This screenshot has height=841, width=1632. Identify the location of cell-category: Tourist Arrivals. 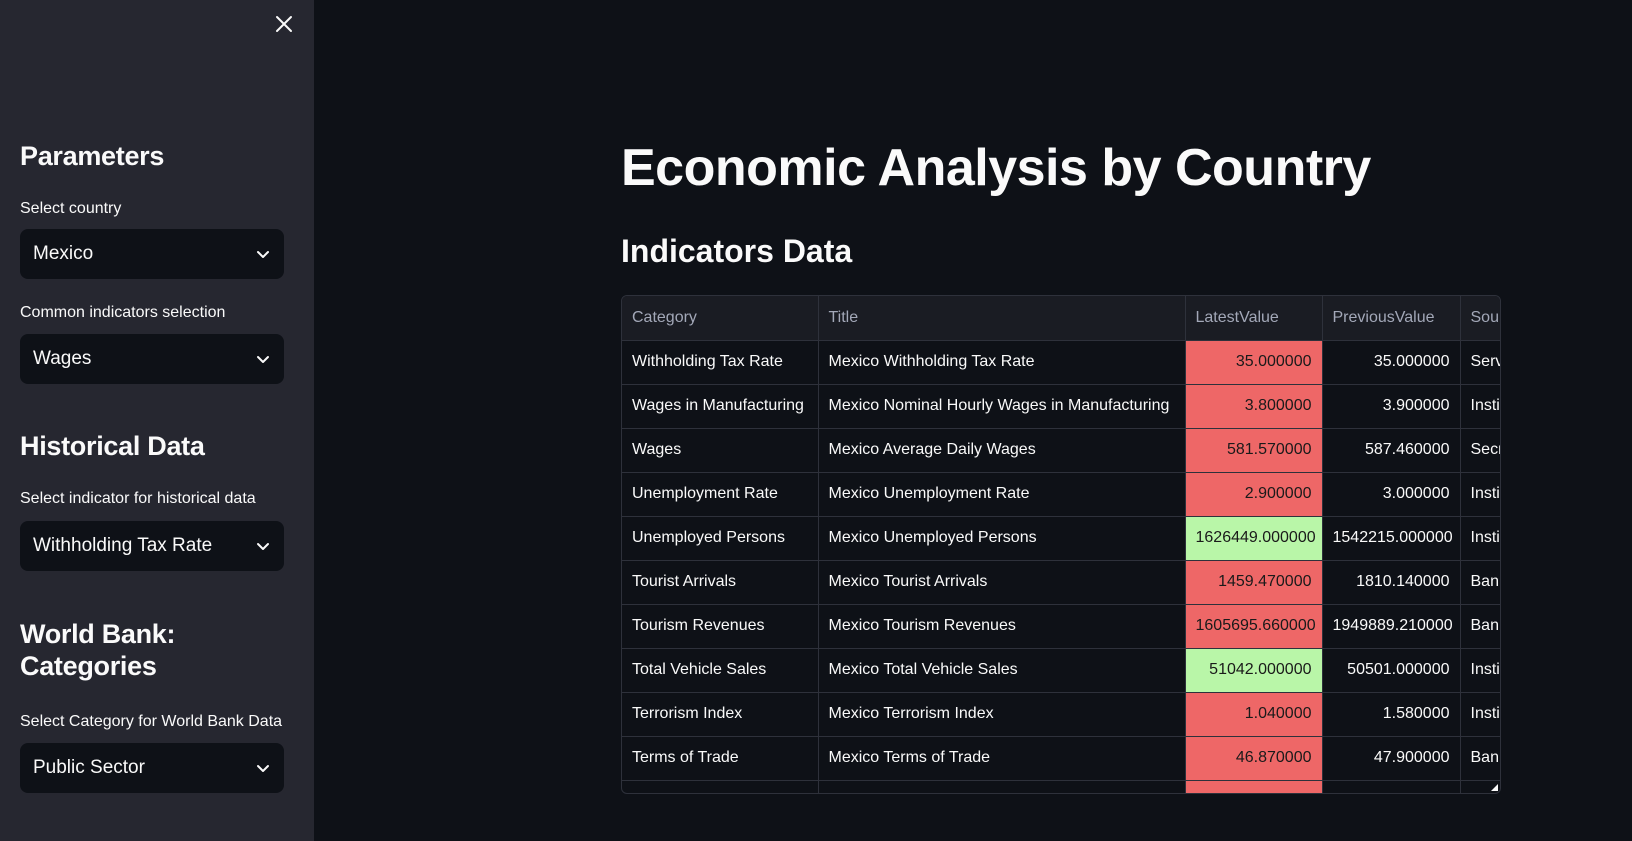
(720, 582).